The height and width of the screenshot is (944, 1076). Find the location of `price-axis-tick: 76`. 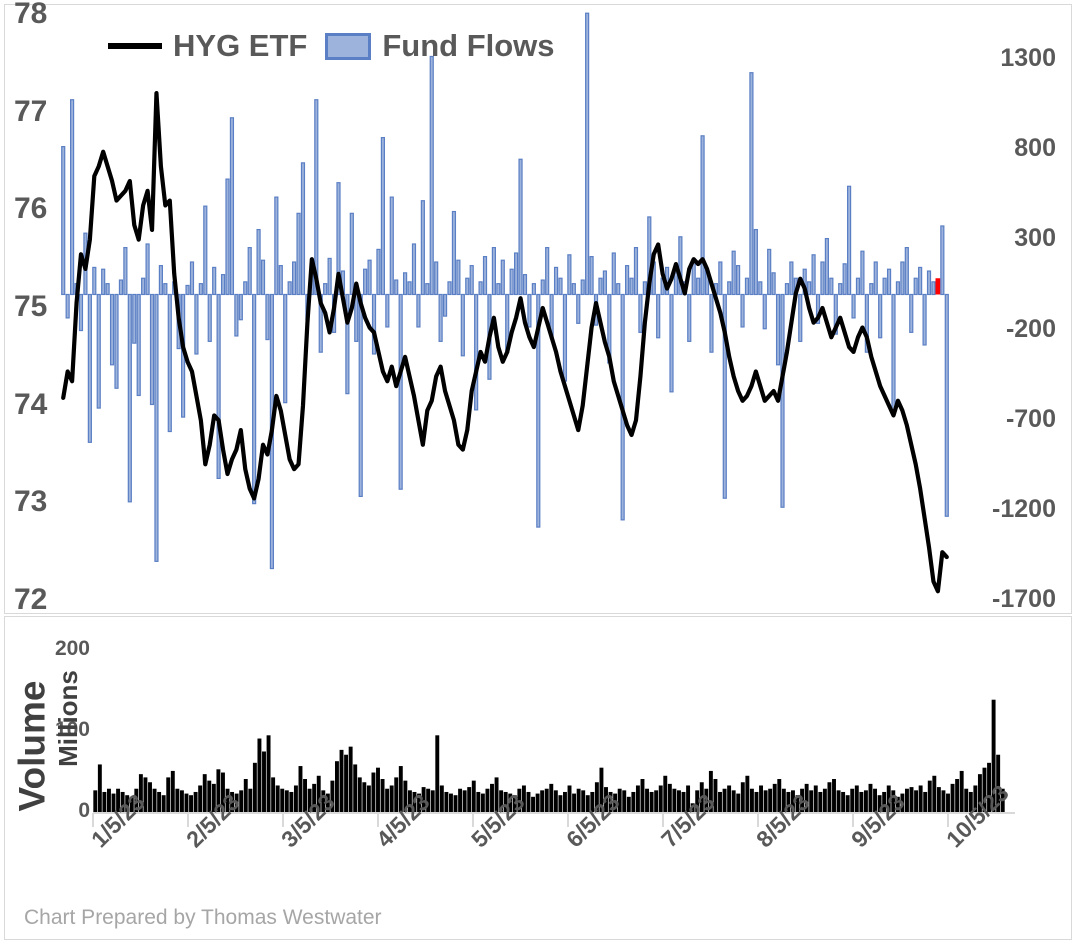

price-axis-tick: 76 is located at coordinates (31, 209).